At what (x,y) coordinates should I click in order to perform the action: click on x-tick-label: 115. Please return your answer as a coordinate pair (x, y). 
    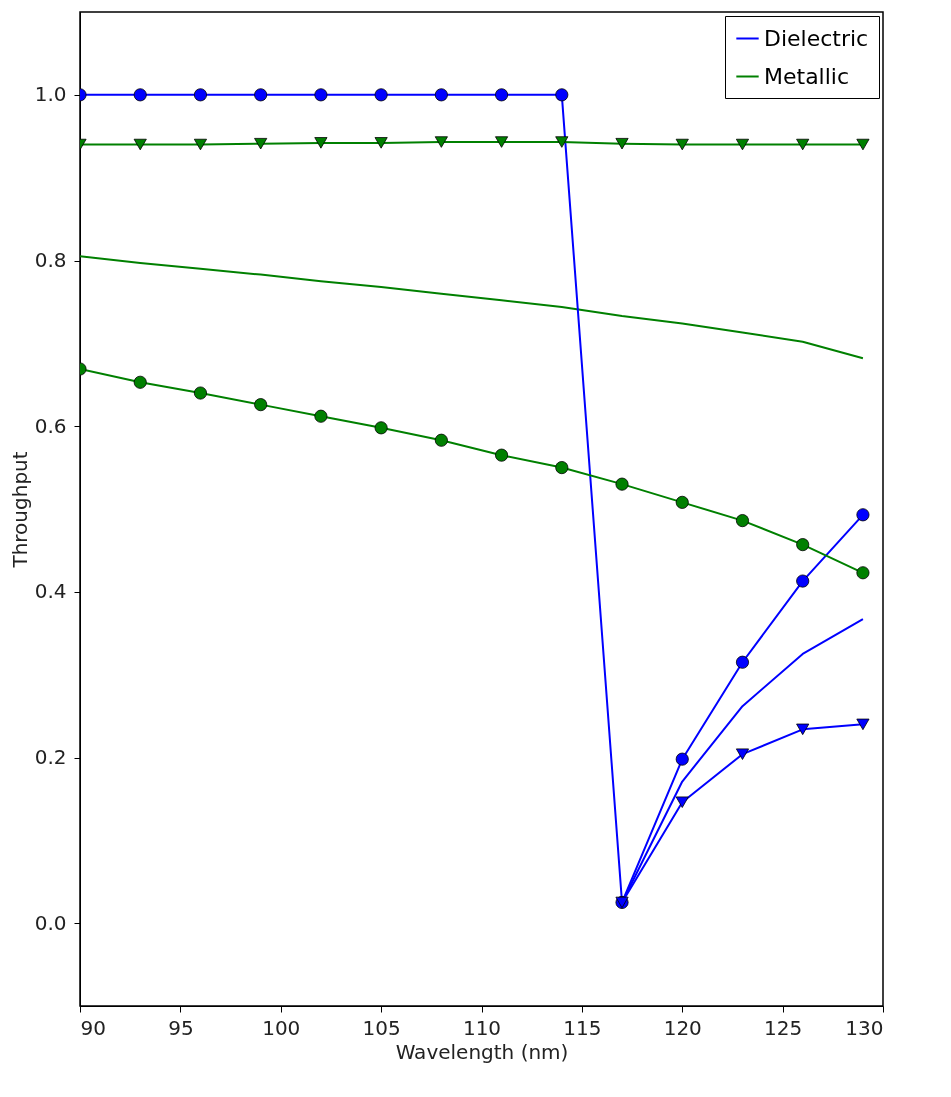
    Looking at the image, I should click on (582, 1027).